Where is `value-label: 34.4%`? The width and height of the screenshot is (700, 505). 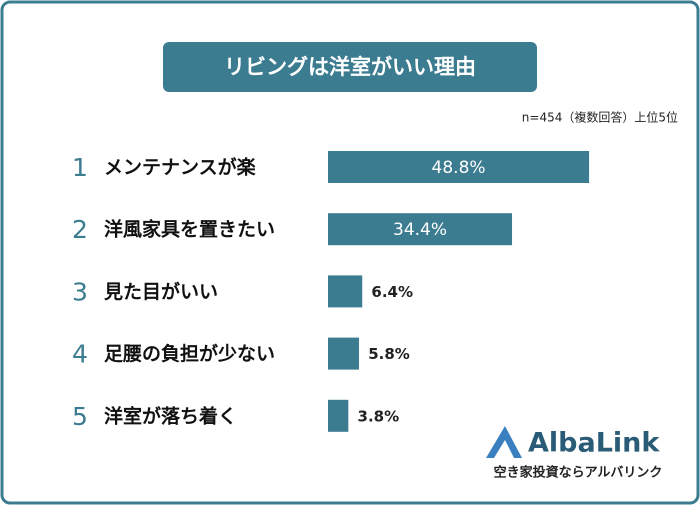 value-label: 34.4% is located at coordinates (420, 230).